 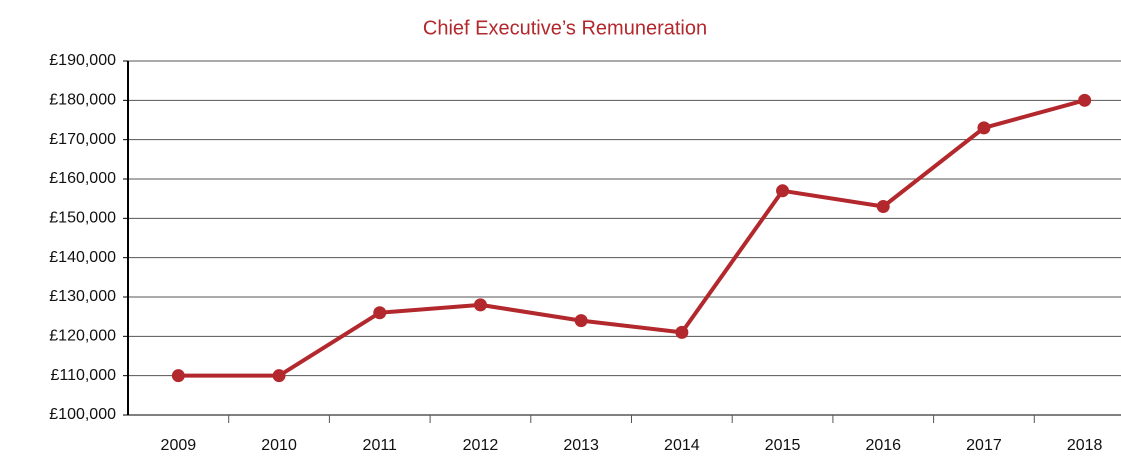 What do you see at coordinates (82, 218) in the screenshot?
I see `y-tick-label: £150,000` at bounding box center [82, 218].